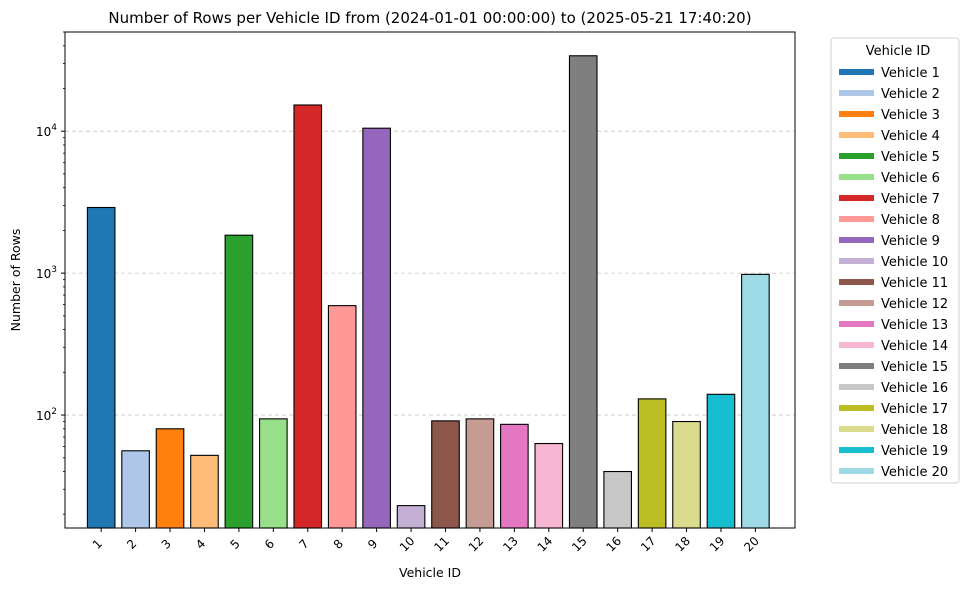  Describe the element at coordinates (131, 544) in the screenshot. I see `x-tick-label: 2` at that location.